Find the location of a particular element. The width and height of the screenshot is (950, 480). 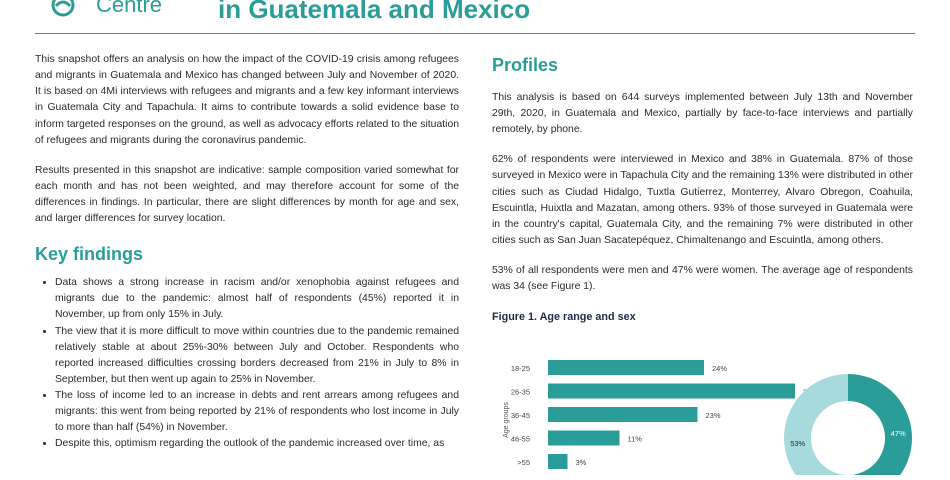

donut-slice-label: 53% is located at coordinates (797, 443).